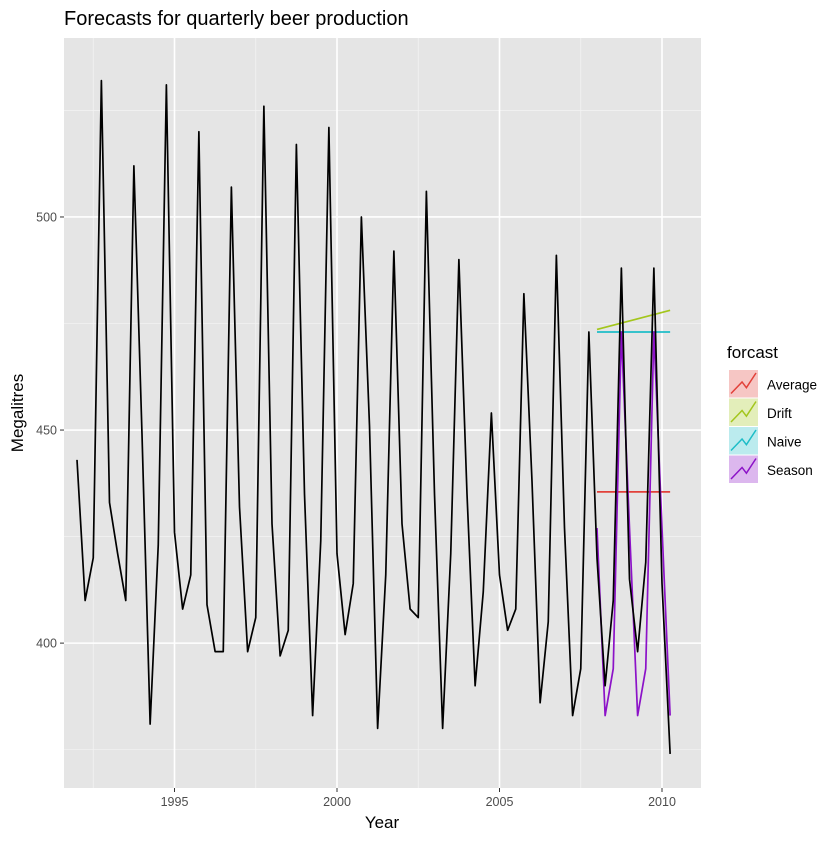 This screenshot has width=840, height=845. Describe the element at coordinates (46, 217) in the screenshot. I see `y-tick-label: 500` at that location.